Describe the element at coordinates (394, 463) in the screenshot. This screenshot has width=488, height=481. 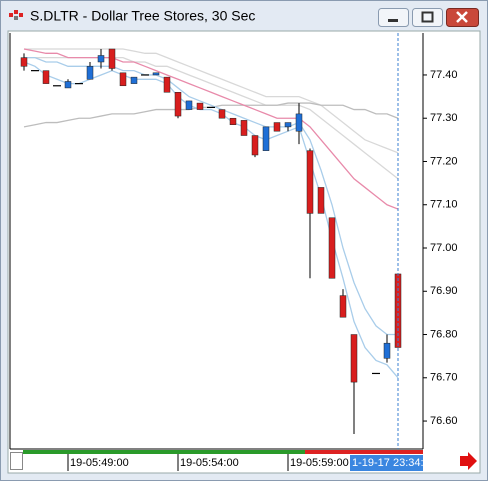
I see `cursor-label: 1-19-17 23:34:00` at that location.